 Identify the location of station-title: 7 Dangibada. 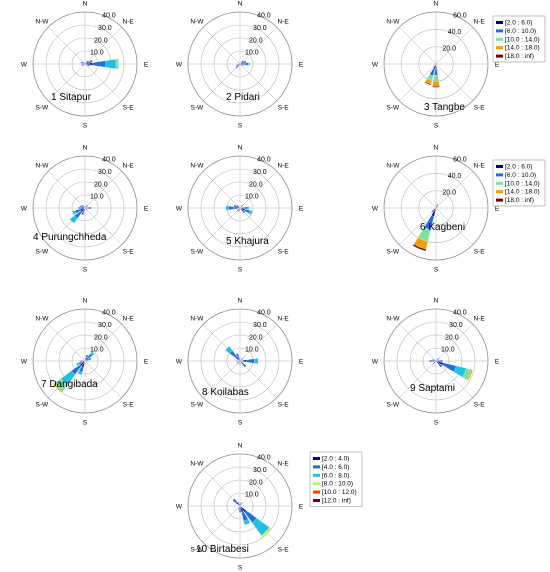
(69, 384).